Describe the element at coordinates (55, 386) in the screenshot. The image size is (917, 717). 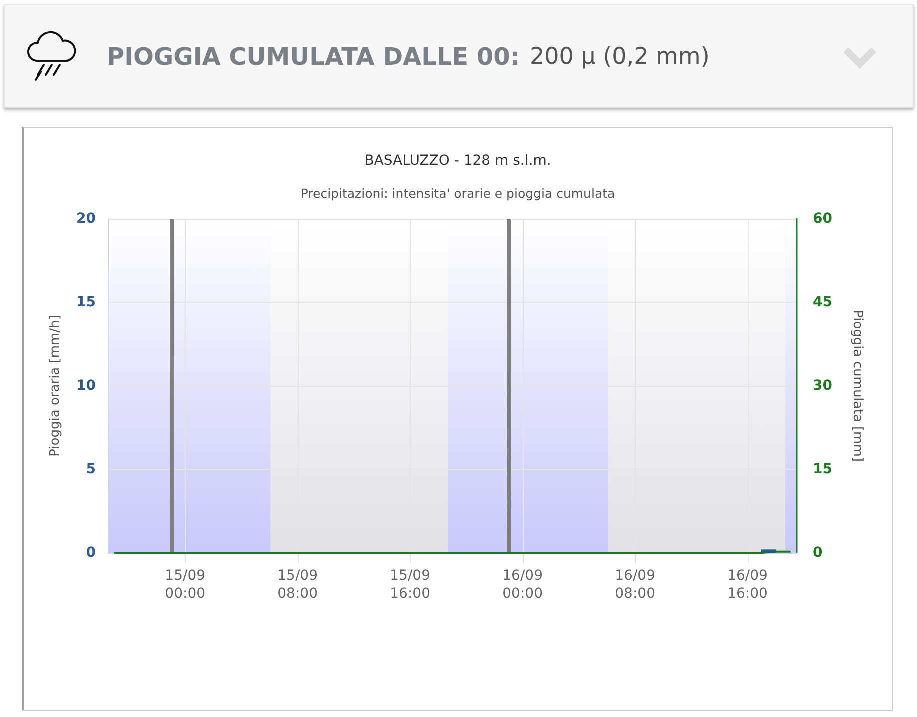
I see `y-axis-title: Pioggia oraria [mm/h]` at that location.